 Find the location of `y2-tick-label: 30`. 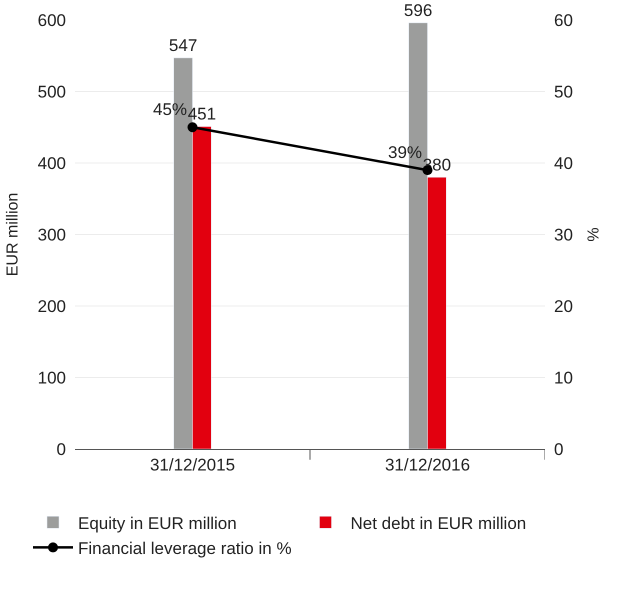

y2-tick-label: 30 is located at coordinates (563, 234).